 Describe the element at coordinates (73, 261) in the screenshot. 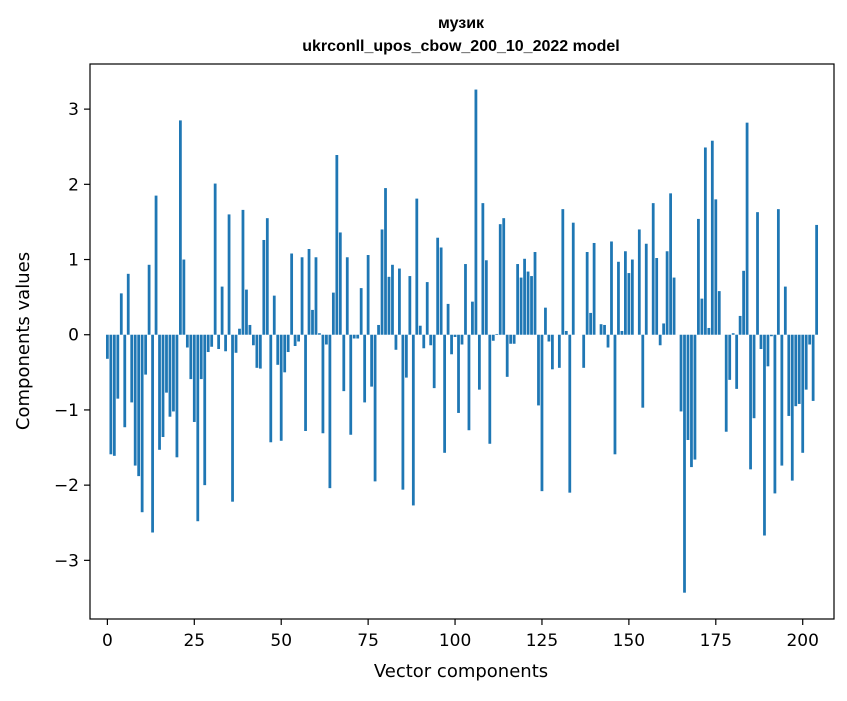

I see `y-tick-label: 1` at that location.